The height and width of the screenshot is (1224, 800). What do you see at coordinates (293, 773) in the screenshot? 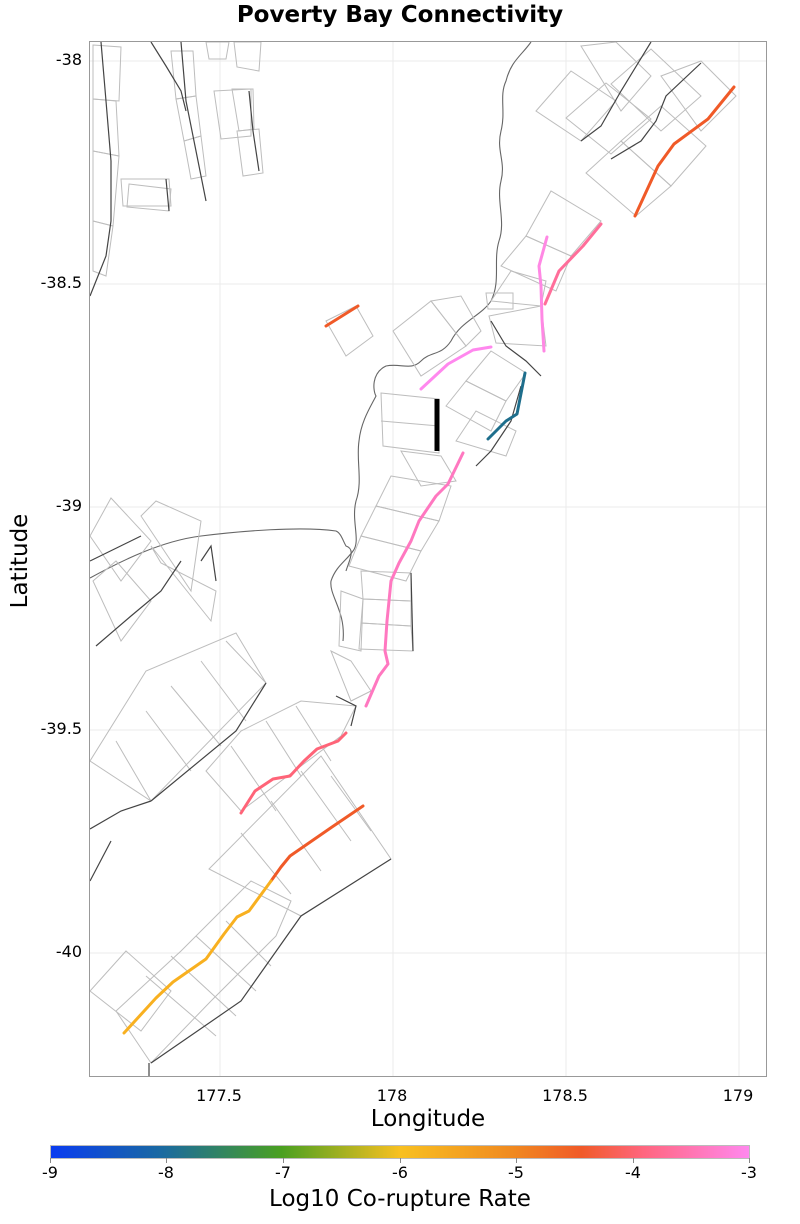
I see `rupture-southern` at bounding box center [293, 773].